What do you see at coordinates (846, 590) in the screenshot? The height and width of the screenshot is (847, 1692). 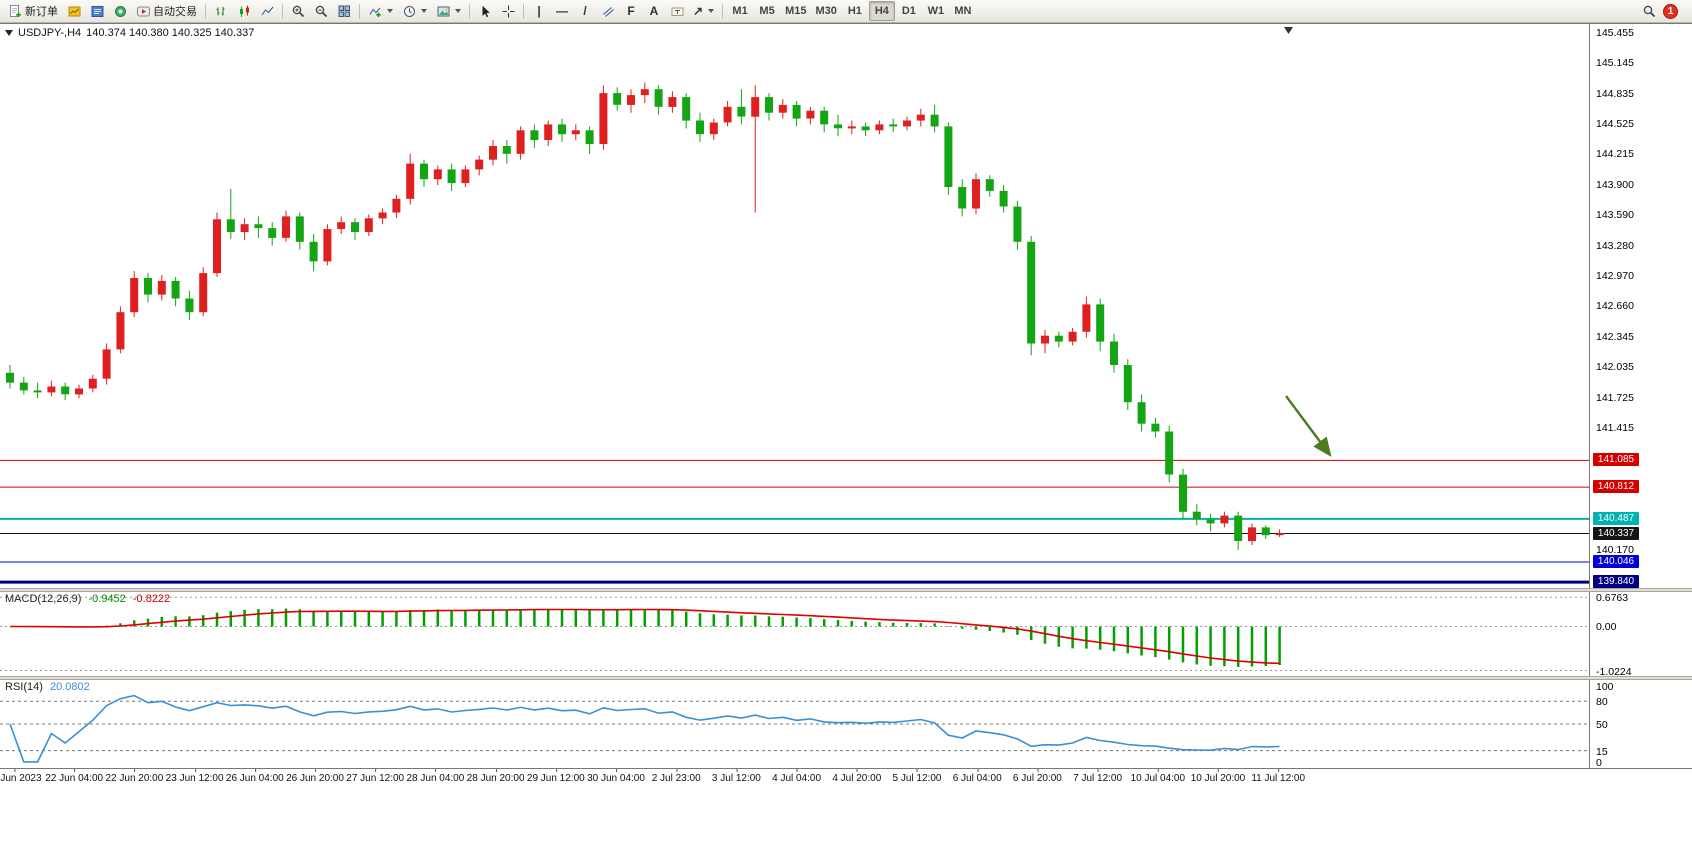 I see `macd-splitter` at bounding box center [846, 590].